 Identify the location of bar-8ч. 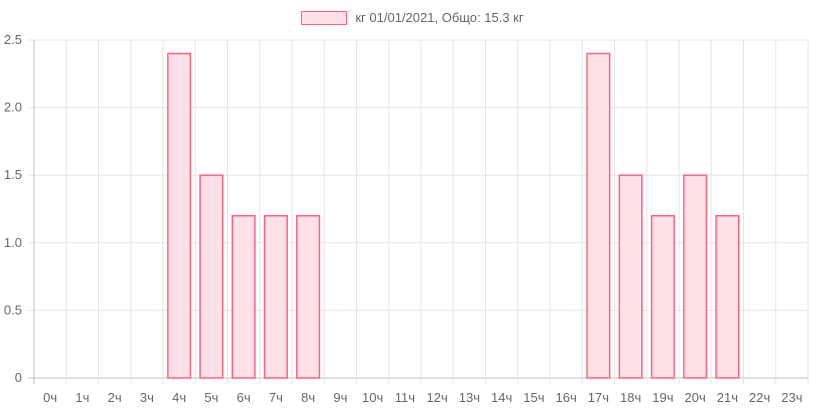
(308, 297).